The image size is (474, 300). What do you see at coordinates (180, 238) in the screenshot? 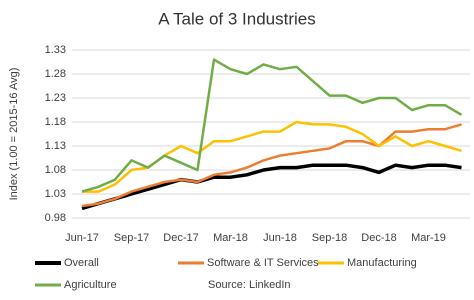
I see `x-tick-label: Dec-17` at bounding box center [180, 238].